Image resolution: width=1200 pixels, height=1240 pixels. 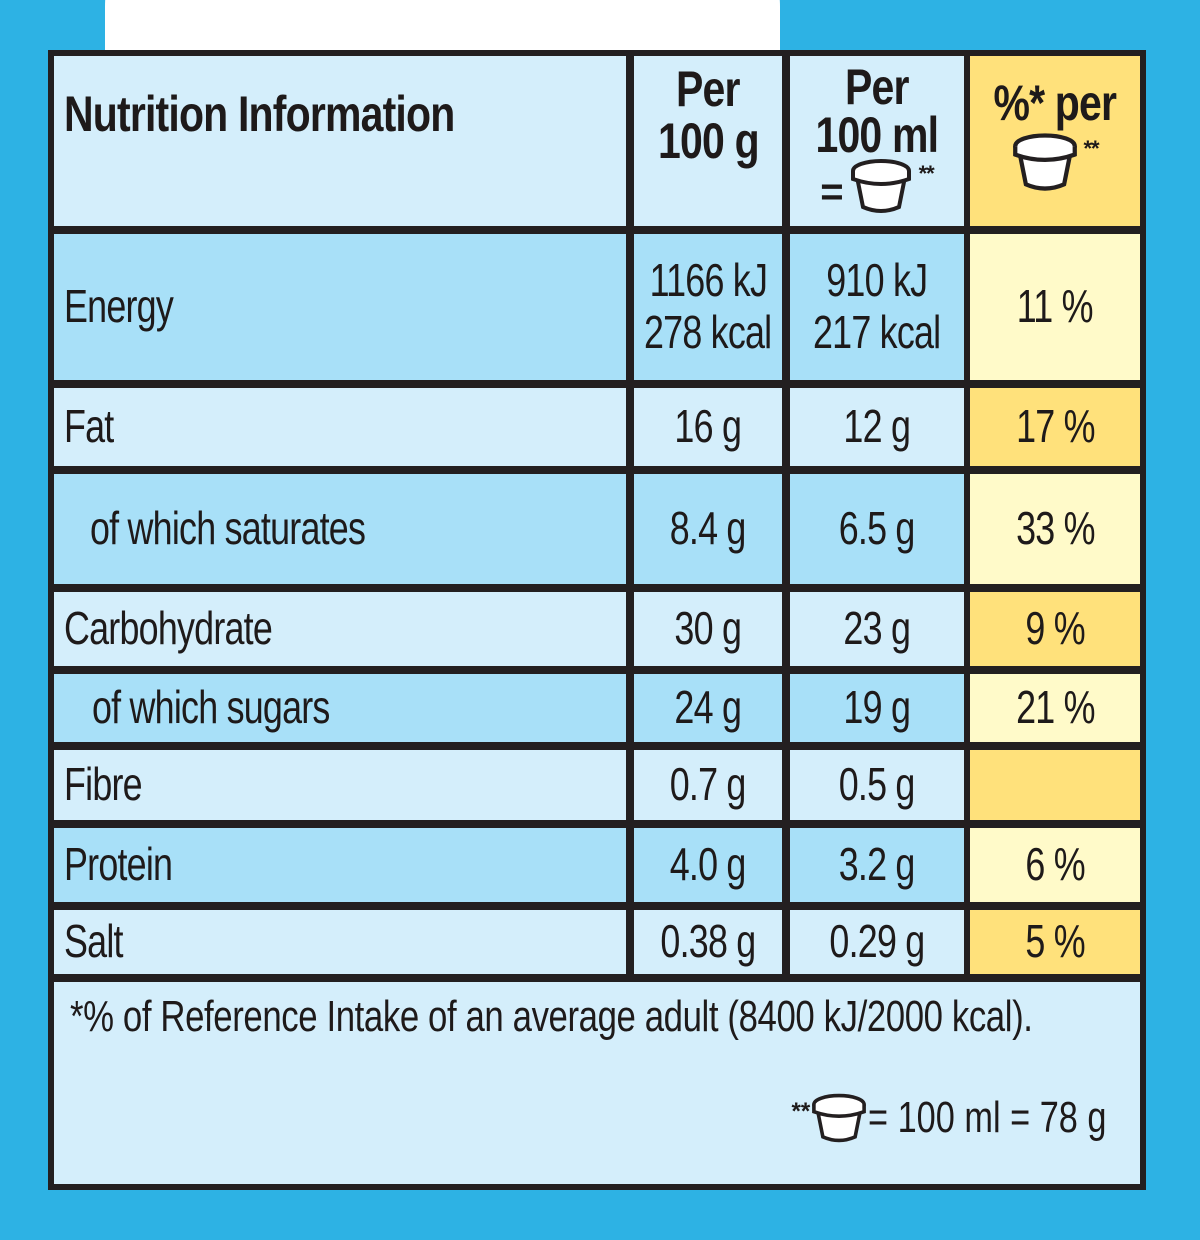 I want to click on row-sugars-label: of which sugars, so click(x=340, y=708).